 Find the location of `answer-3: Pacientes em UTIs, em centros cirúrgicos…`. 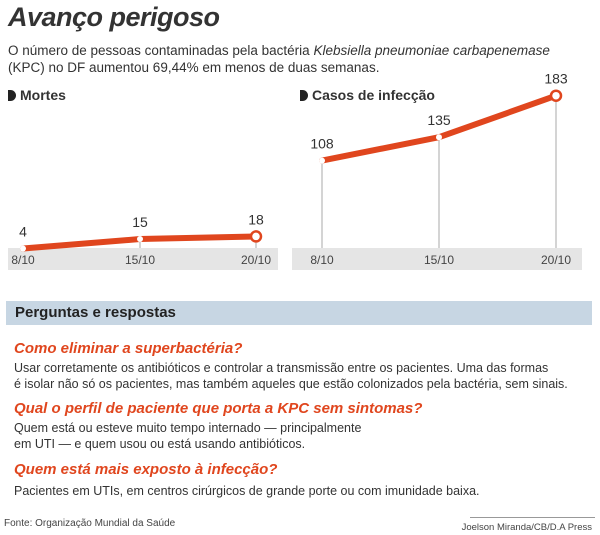

answer-3: Pacientes em UTIs, em centros cirúrgicos… is located at coordinates (247, 491).